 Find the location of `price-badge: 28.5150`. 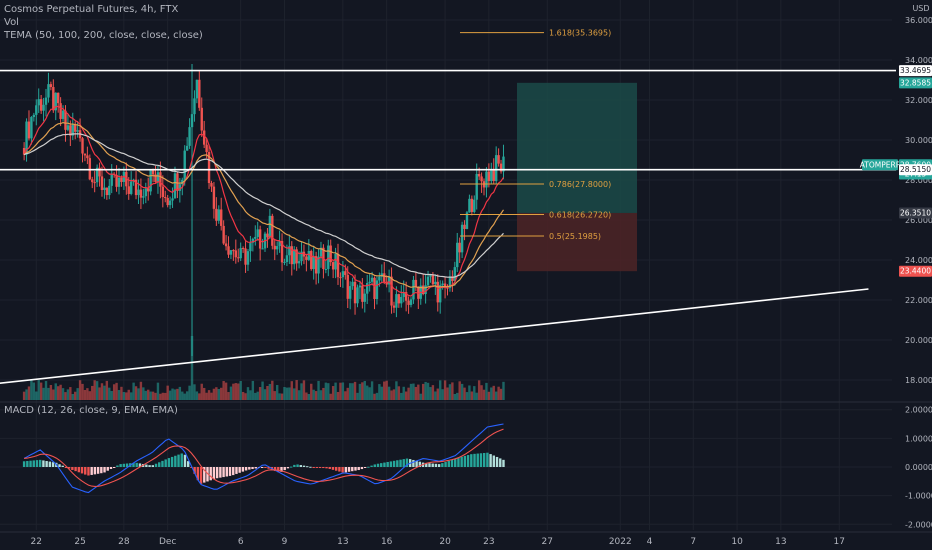

price-badge: 28.5150 is located at coordinates (915, 170).